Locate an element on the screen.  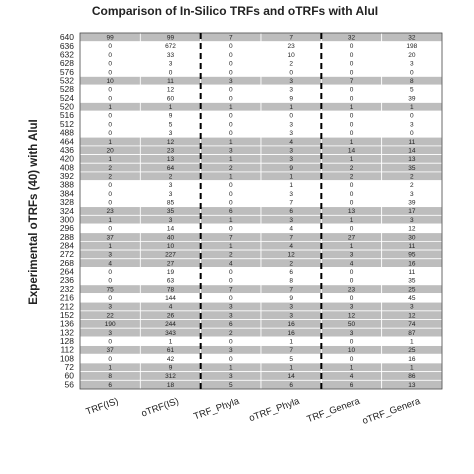
cell-value: 18 is located at coordinates (171, 385).